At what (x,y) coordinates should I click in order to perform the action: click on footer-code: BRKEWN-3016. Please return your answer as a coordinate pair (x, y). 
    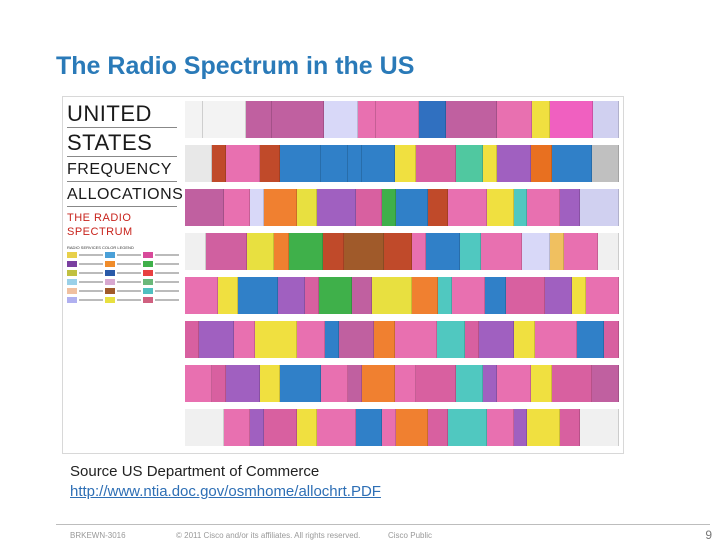
    Looking at the image, I should click on (98, 535).